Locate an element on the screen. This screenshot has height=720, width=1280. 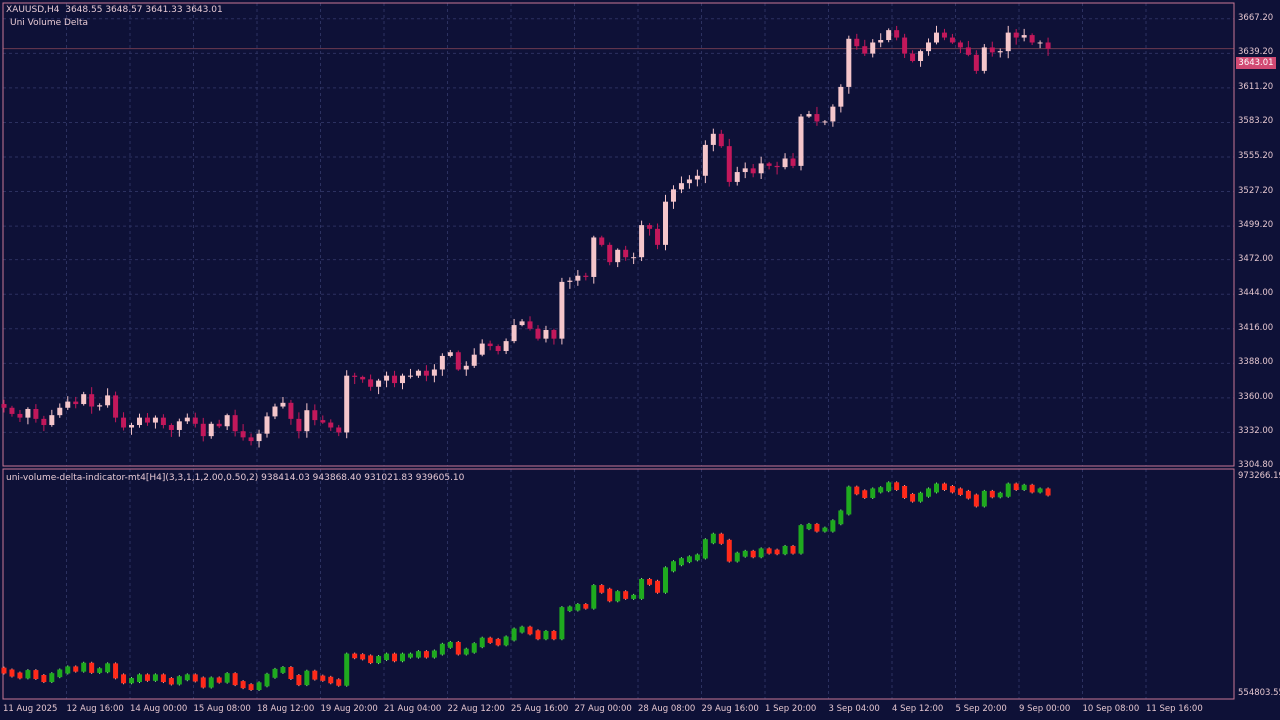
price-axis-label: 3360.00 is located at coordinates (1256, 396).